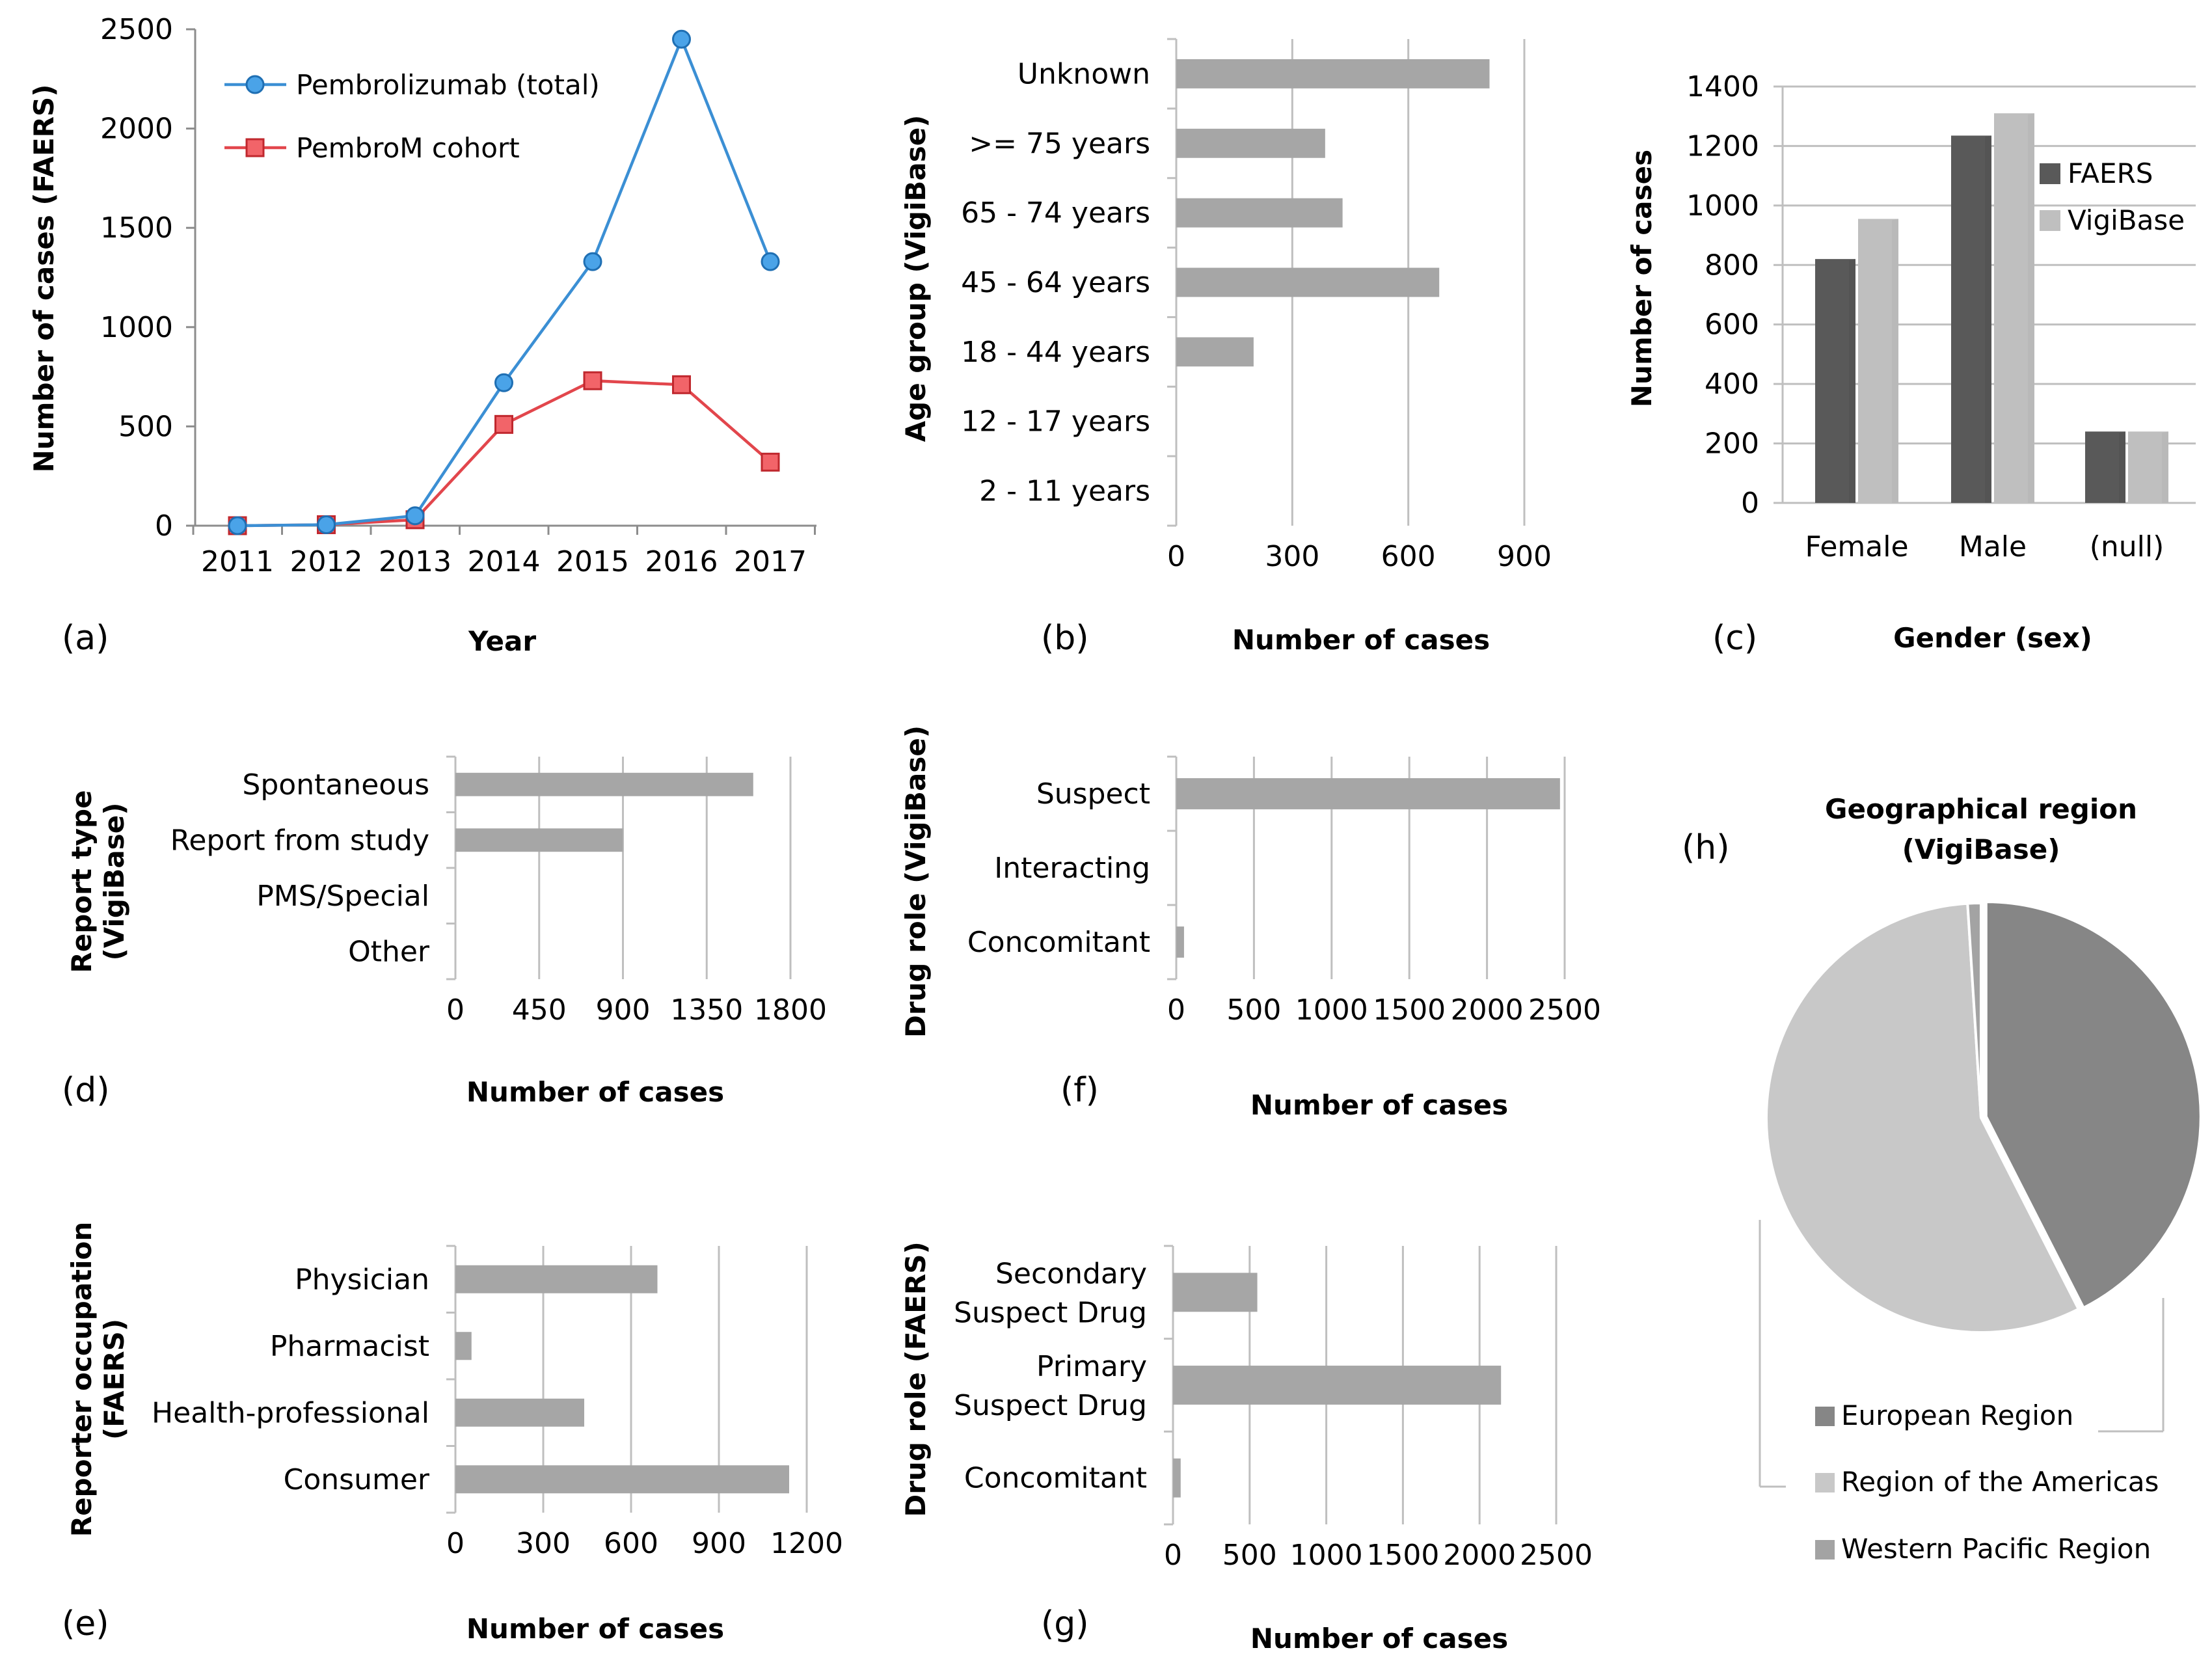 The width and height of the screenshot is (2212, 1661). What do you see at coordinates (806, 1543) in the screenshot?
I see `x-tick-label: 1200` at bounding box center [806, 1543].